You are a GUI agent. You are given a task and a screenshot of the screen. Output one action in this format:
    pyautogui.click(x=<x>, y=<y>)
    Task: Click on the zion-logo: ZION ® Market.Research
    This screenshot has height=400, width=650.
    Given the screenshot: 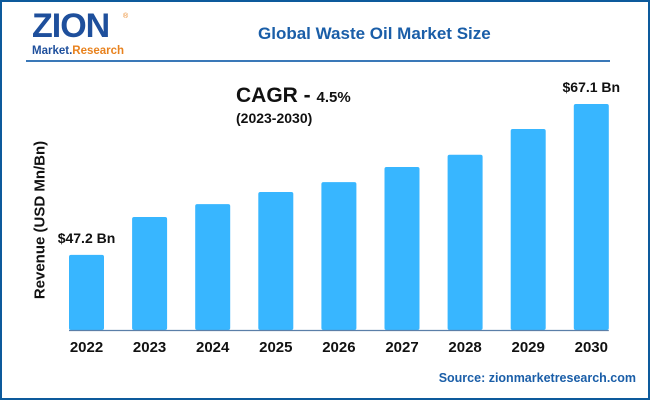 What is the action you would take?
    pyautogui.click(x=80, y=33)
    